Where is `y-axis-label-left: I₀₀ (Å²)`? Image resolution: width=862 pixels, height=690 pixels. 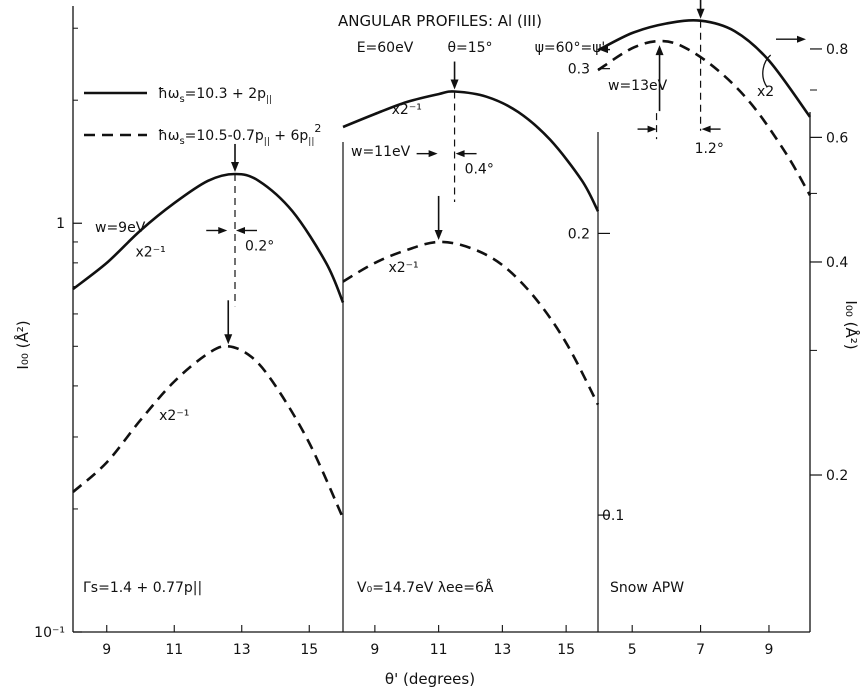
y-axis-label-left: I₀₀ (Å²) is located at coordinates (22, 344).